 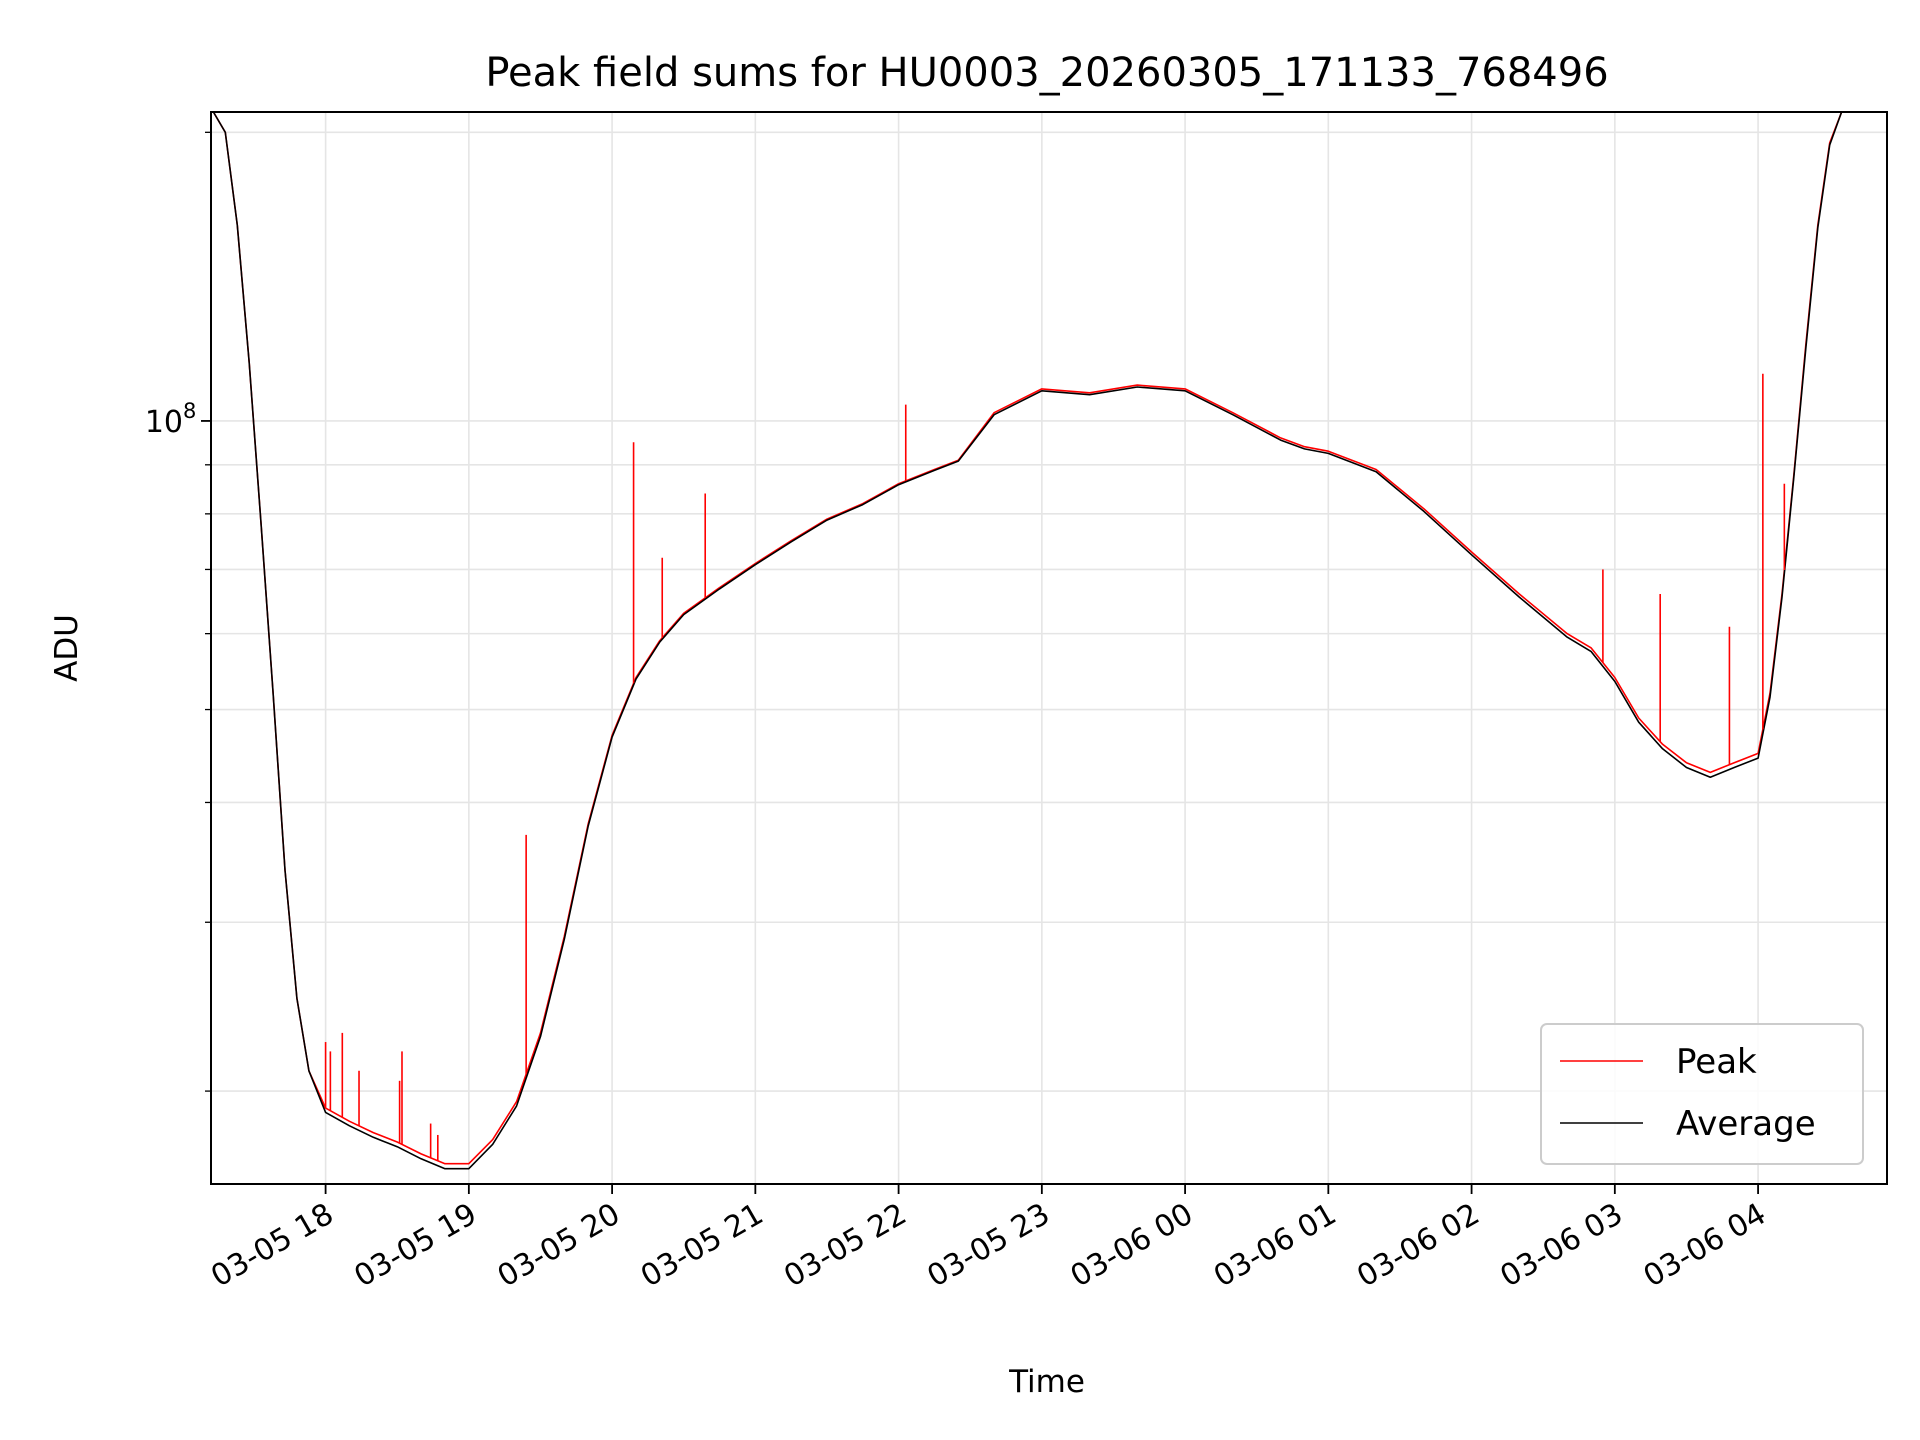 I want to click on x-tick-label: 03-06 03, so click(x=1562, y=1246).